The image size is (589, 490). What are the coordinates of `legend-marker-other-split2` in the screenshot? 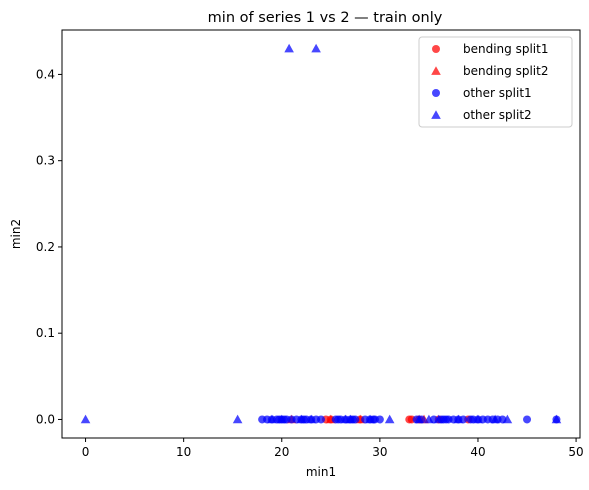 It's located at (436, 114).